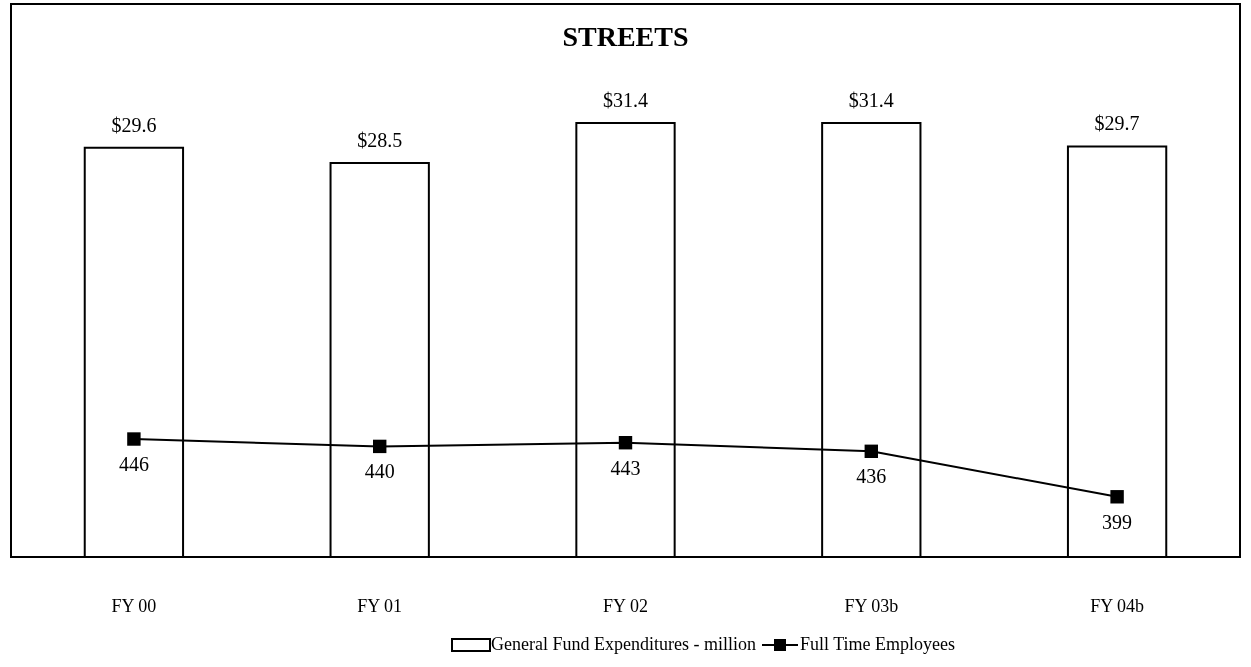 The image size is (1251, 667). What do you see at coordinates (134, 605) in the screenshot?
I see `x-tick-label: FY 00` at bounding box center [134, 605].